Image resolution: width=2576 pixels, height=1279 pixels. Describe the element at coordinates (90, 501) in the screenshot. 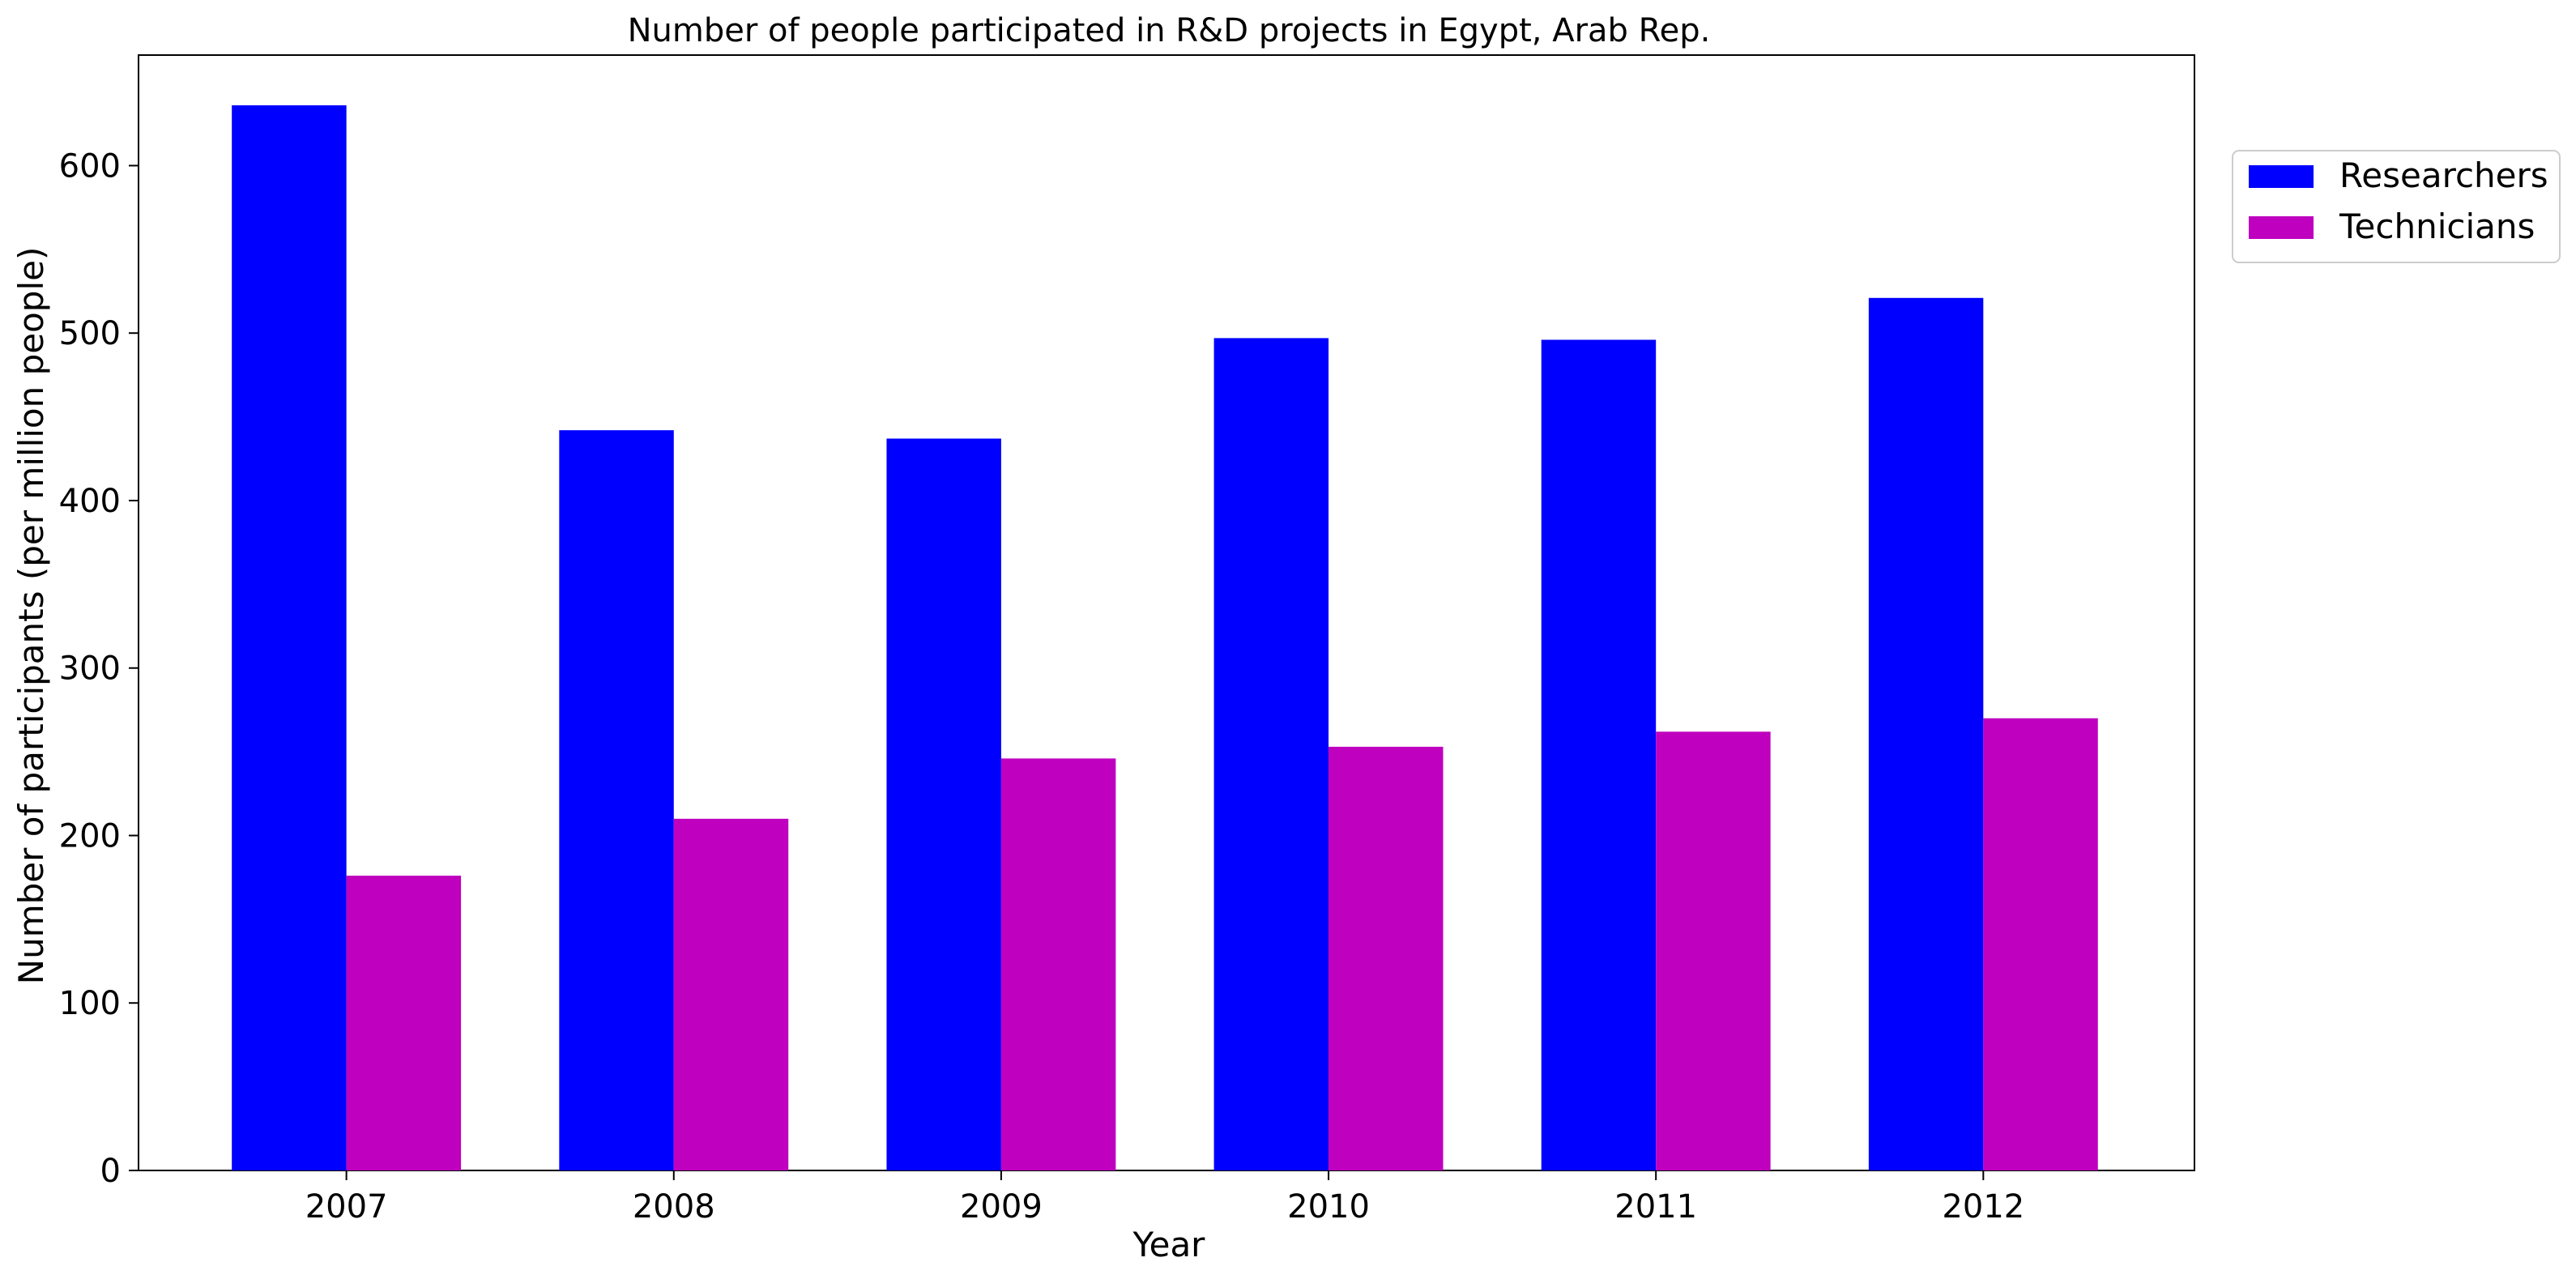

I see `y-tick-label-400: 400` at that location.